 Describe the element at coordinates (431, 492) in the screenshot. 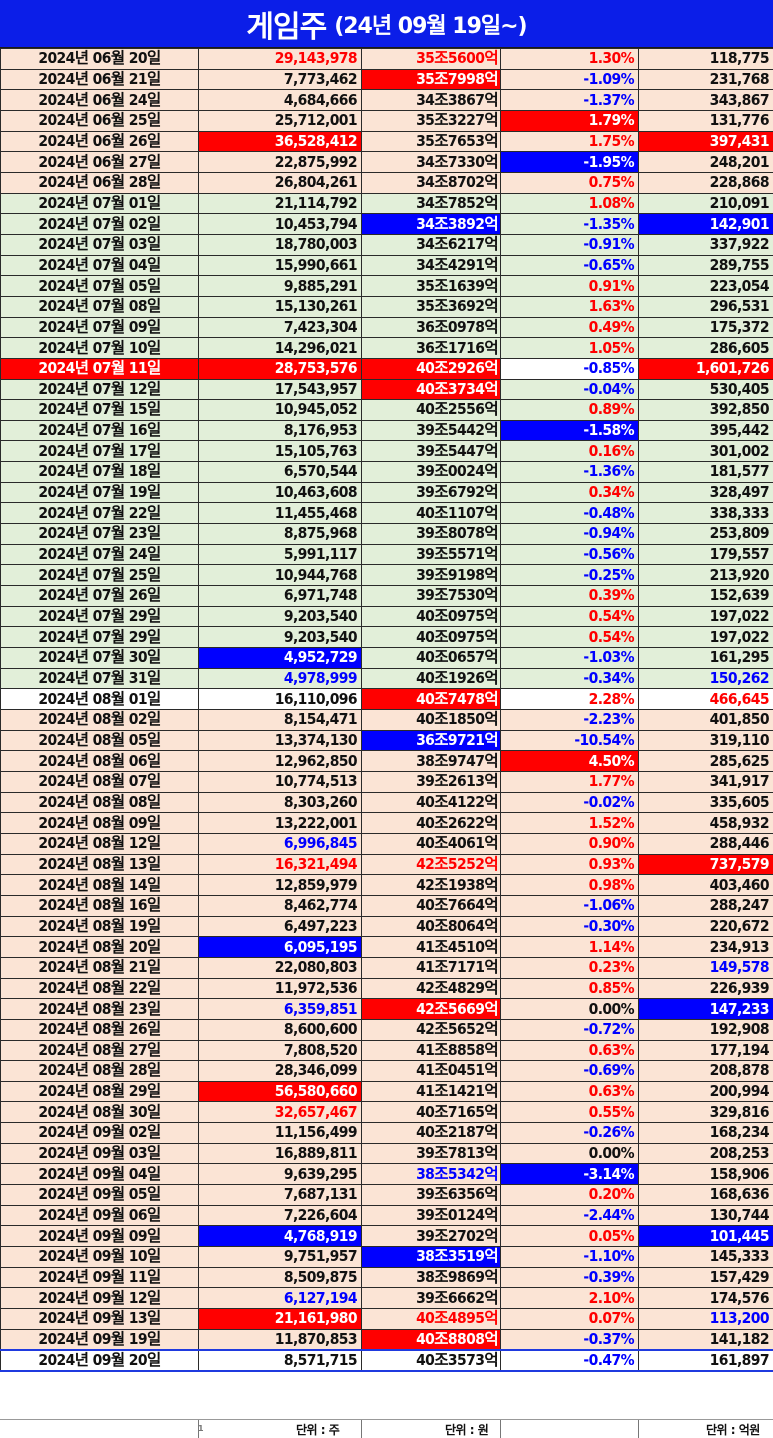

I see `market-cap-cell: 39조6792억` at that location.